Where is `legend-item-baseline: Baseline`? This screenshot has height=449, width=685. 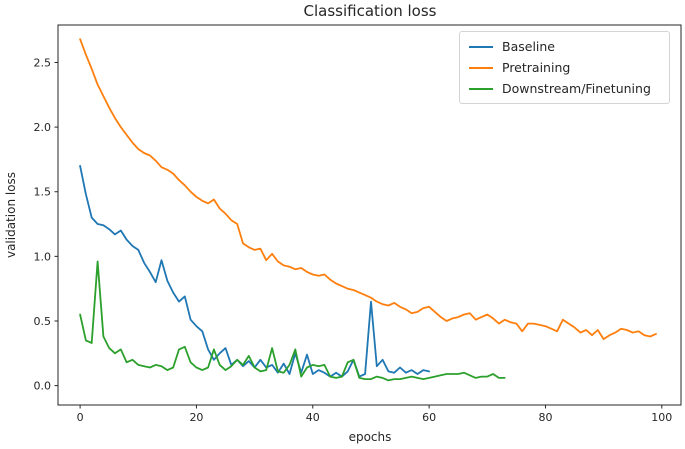 legend-item-baseline: Baseline is located at coordinates (564, 46).